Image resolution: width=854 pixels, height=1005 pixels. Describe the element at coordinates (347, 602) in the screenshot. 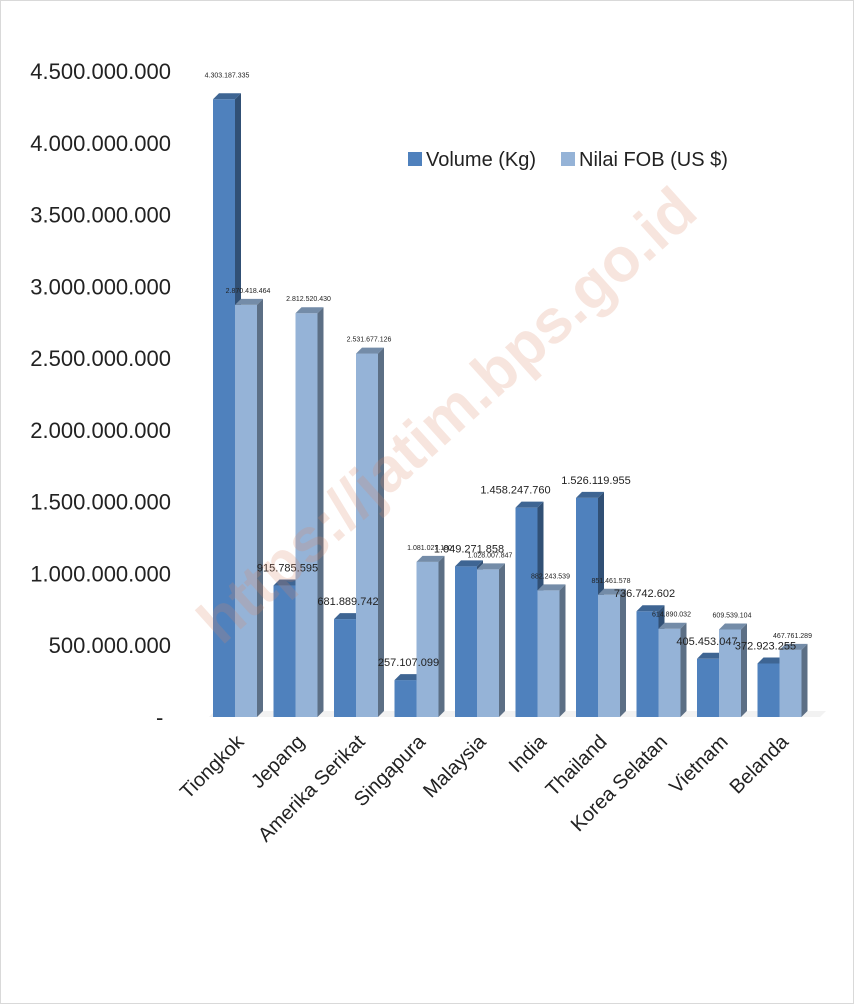

I see `data-label: 681.889.742` at that location.